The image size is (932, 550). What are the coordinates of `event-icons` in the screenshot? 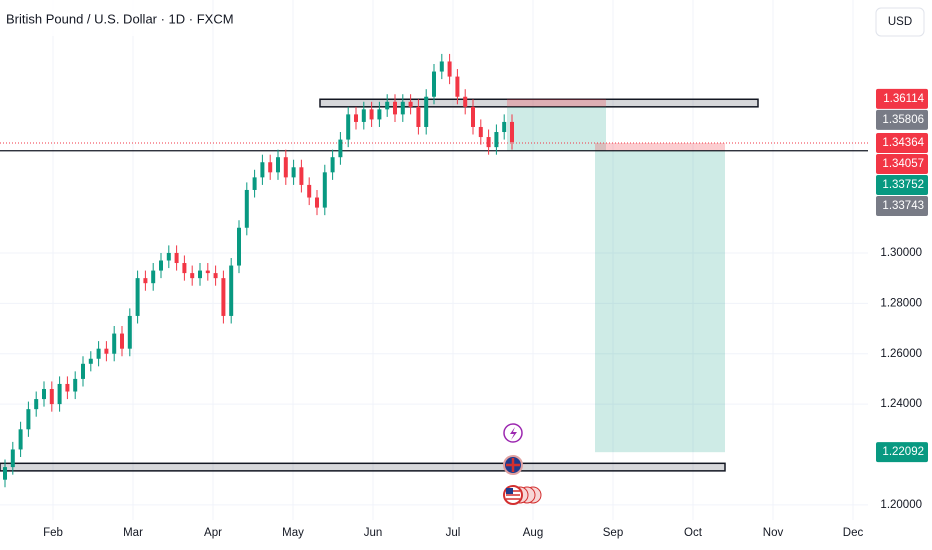 It's located at (522, 464).